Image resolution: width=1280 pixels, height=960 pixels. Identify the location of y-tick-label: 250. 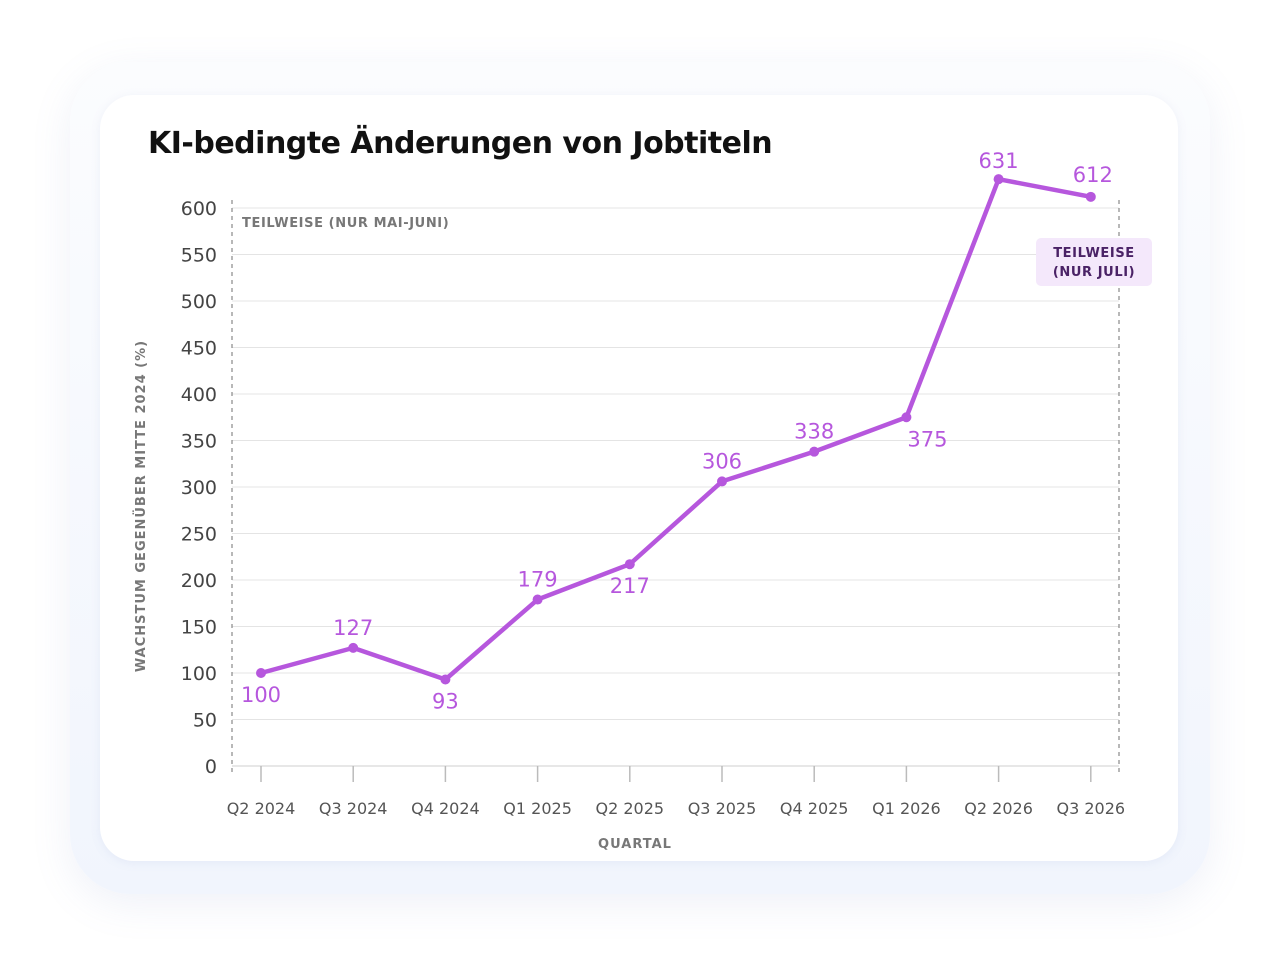
(199, 535).